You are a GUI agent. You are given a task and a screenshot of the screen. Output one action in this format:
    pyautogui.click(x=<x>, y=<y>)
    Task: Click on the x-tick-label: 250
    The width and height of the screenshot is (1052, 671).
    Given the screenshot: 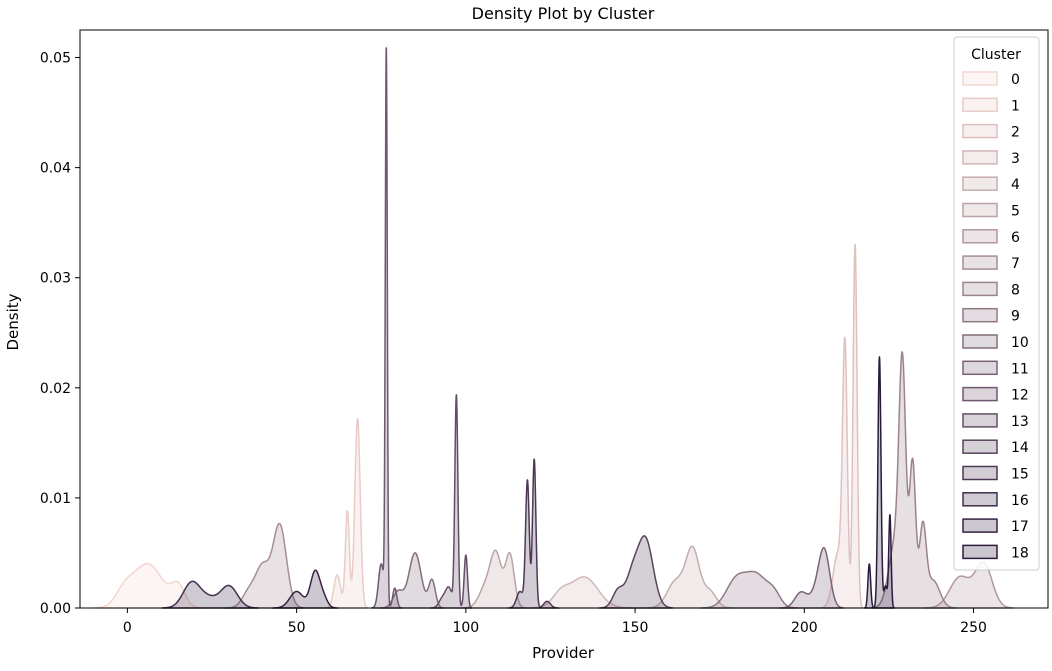 What is the action you would take?
    pyautogui.click(x=973, y=628)
    